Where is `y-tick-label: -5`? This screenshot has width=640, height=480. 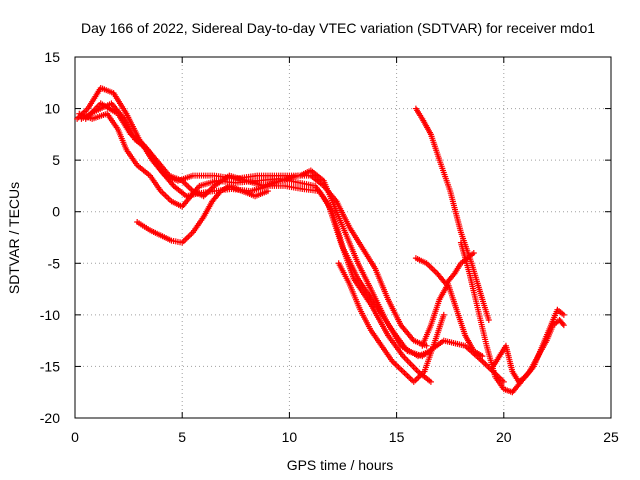
y-tick-label: -5 is located at coordinates (54, 263).